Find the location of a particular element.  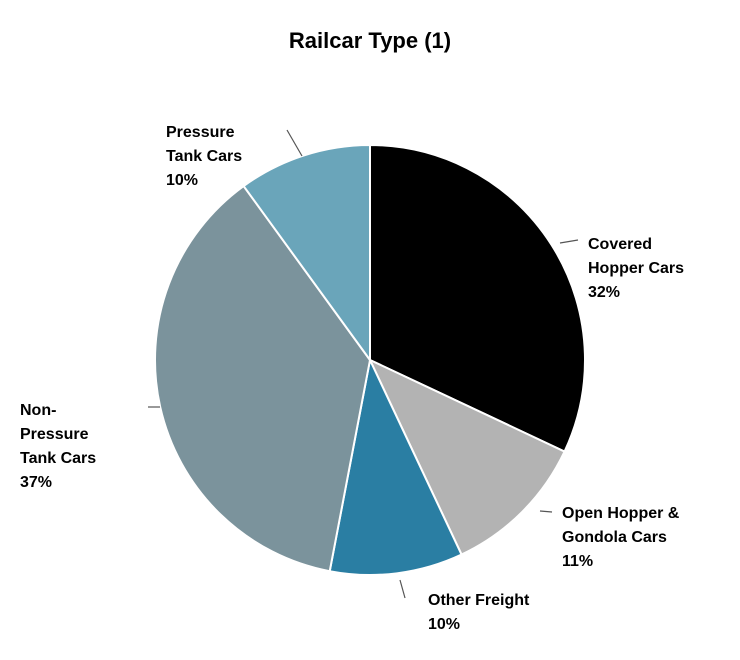

category-label: Non- Pressure Tank Cars is located at coordinates (58, 434).